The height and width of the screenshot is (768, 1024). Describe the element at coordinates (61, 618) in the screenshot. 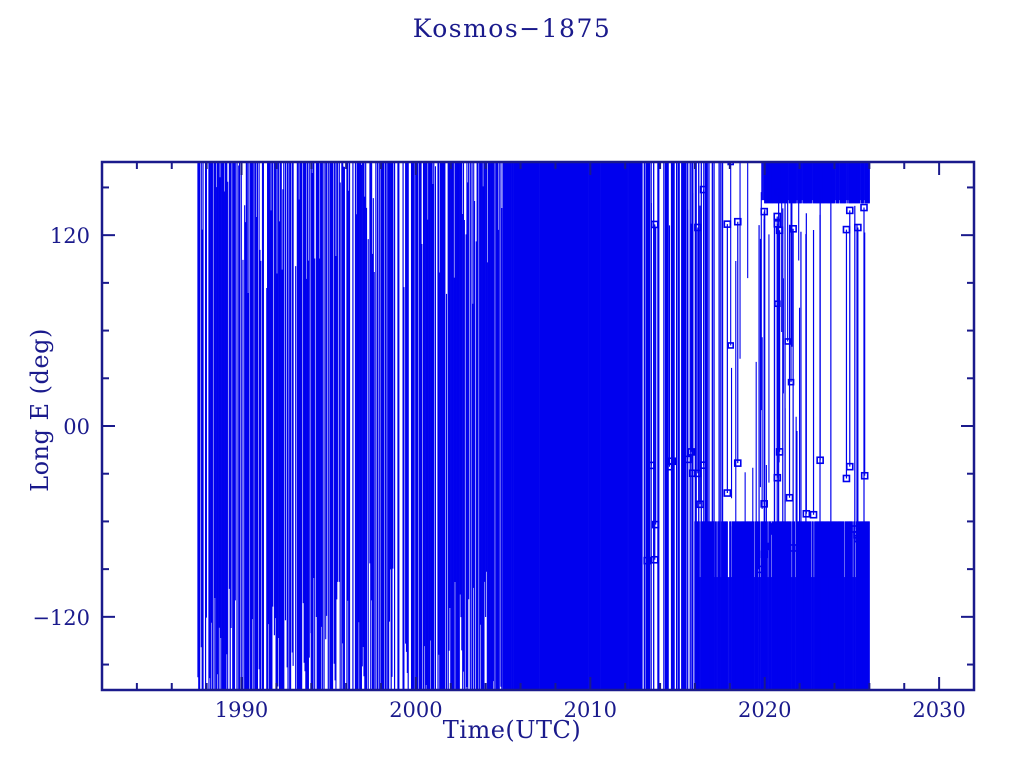

I see `svg-text: −120` at that location.